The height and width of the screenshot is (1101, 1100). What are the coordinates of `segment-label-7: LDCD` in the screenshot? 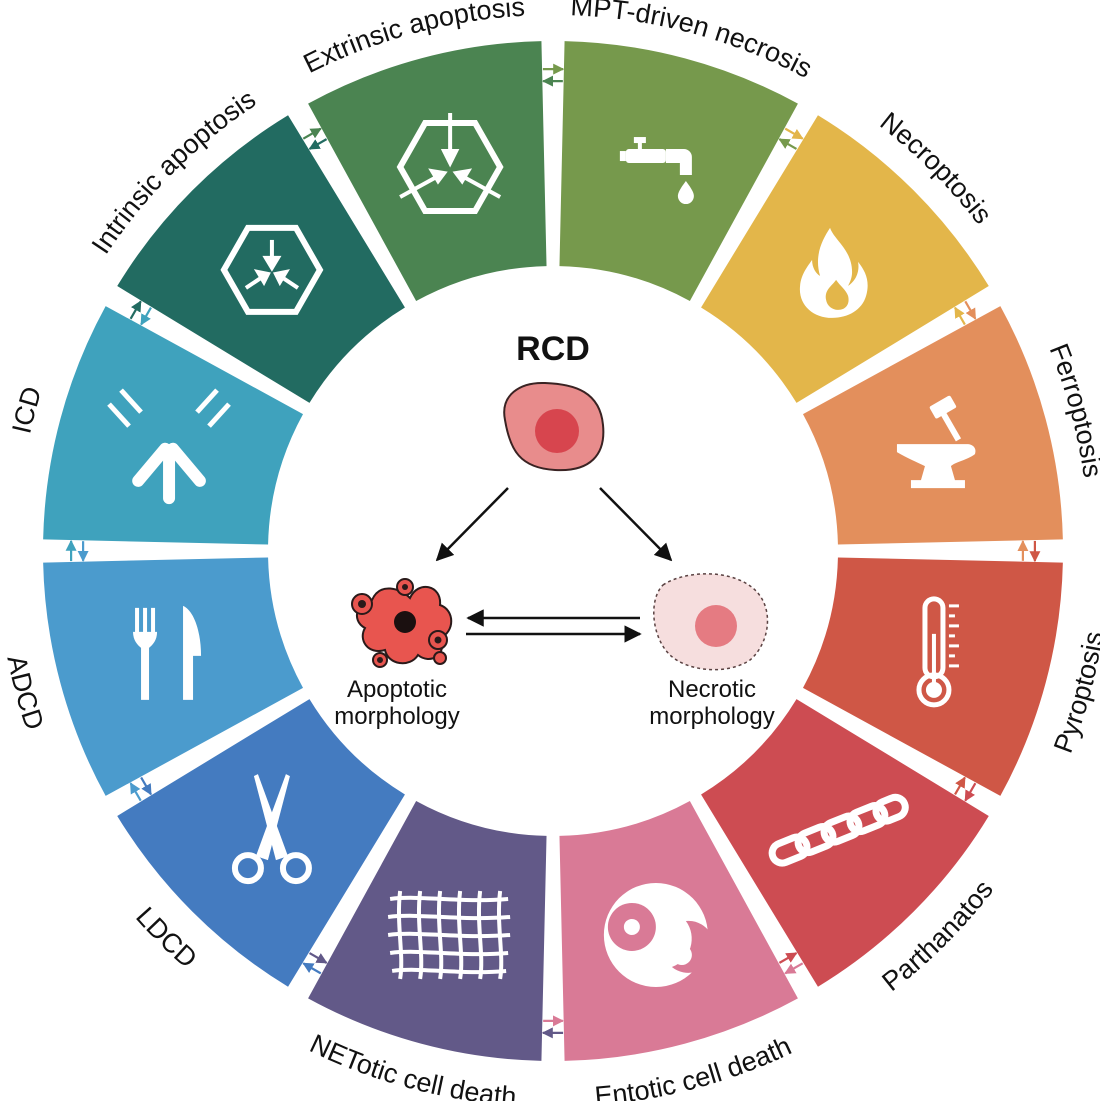 It's located at (166, 937).